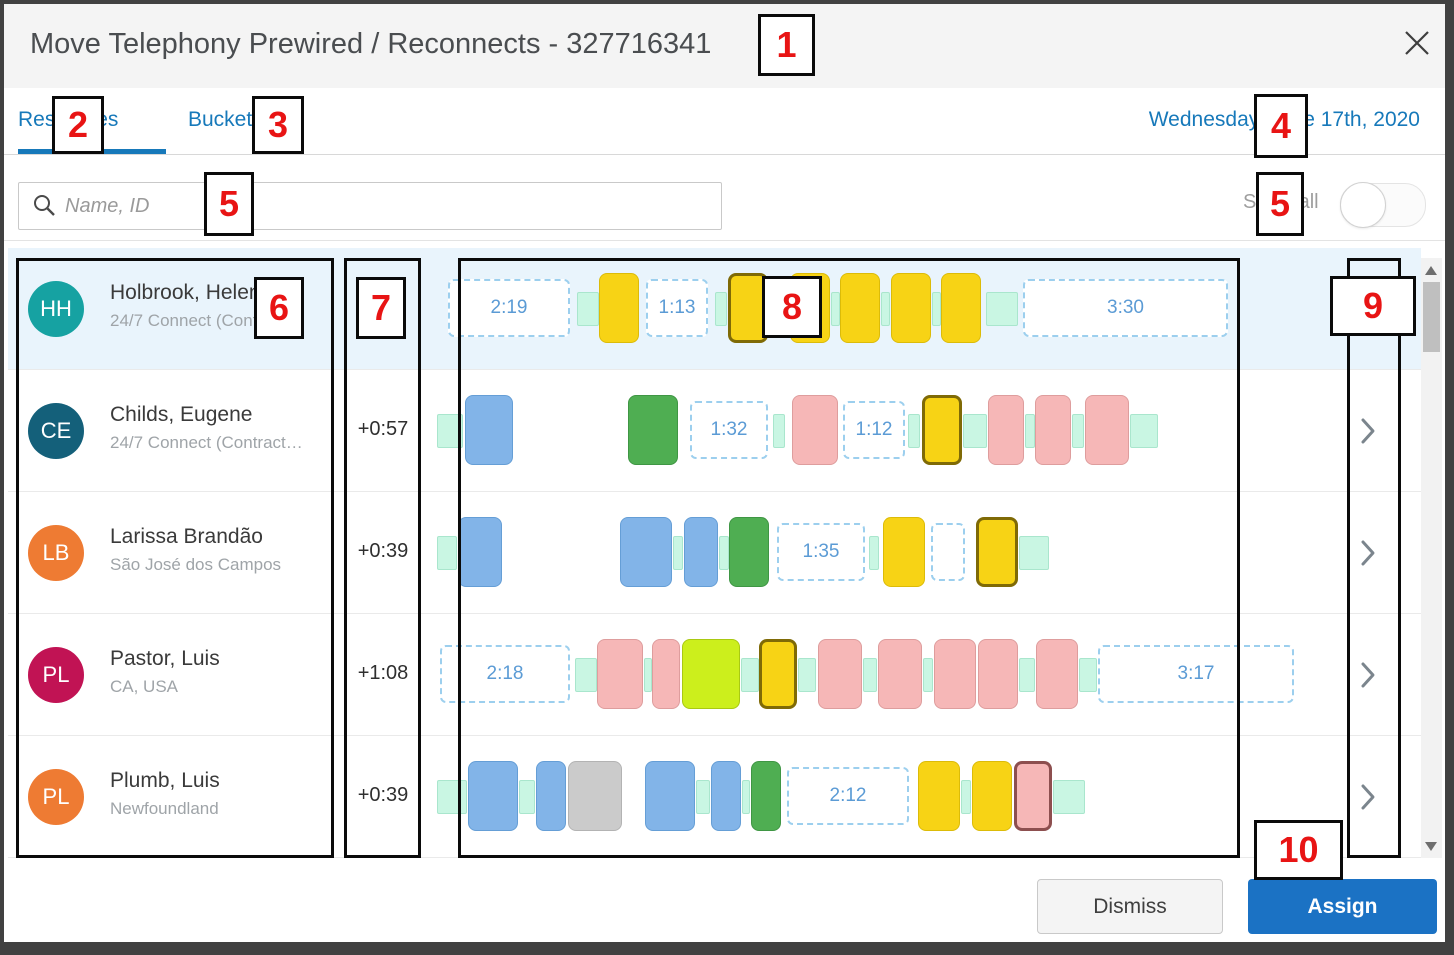 This screenshot has width=1454, height=955. Describe the element at coordinates (165, 658) in the screenshot. I see `resource-name: Pastor, Luis` at that location.